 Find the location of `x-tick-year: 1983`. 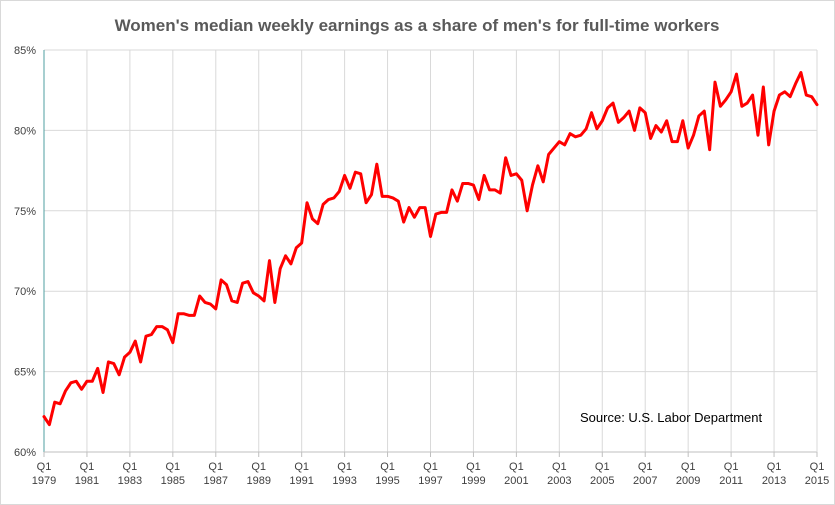

x-tick-year: 1983 is located at coordinates (130, 481).